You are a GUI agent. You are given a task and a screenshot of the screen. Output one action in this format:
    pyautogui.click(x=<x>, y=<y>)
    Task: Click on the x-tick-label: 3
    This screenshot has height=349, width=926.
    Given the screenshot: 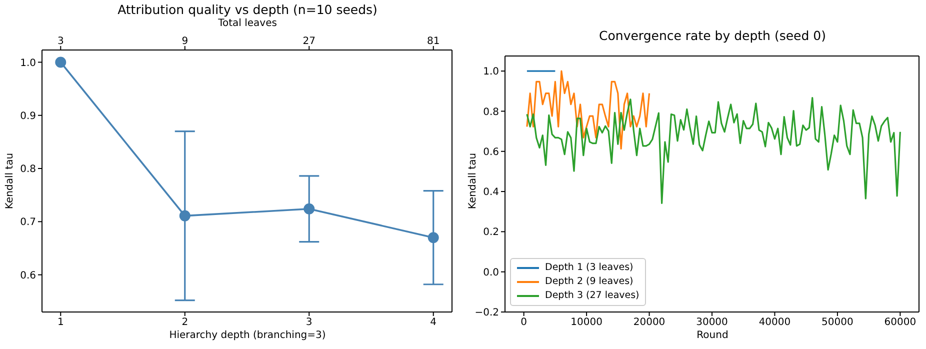 What is the action you would take?
    pyautogui.click(x=309, y=322)
    